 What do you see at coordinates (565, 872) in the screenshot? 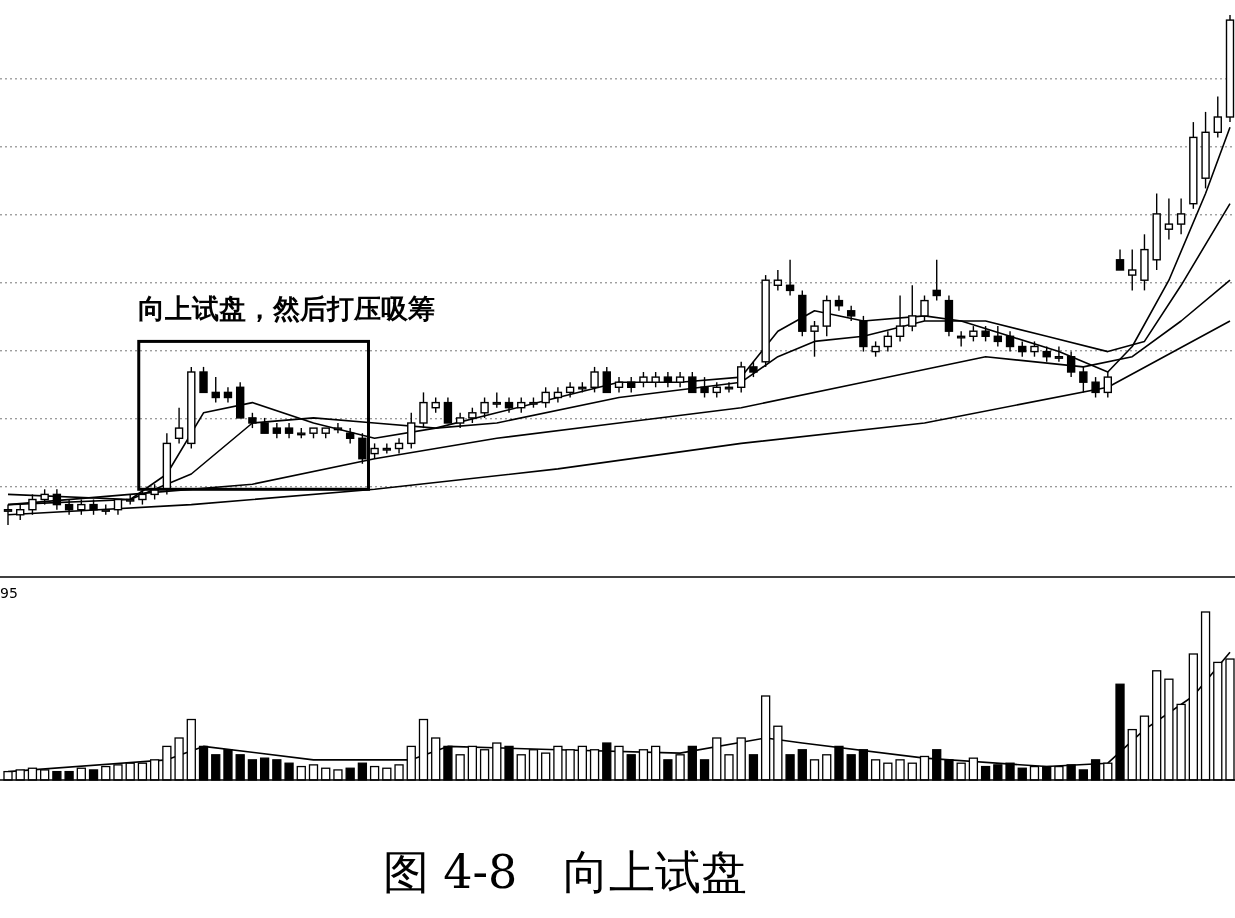
I see `caption: 图 4-8 向上试盘` at bounding box center [565, 872].